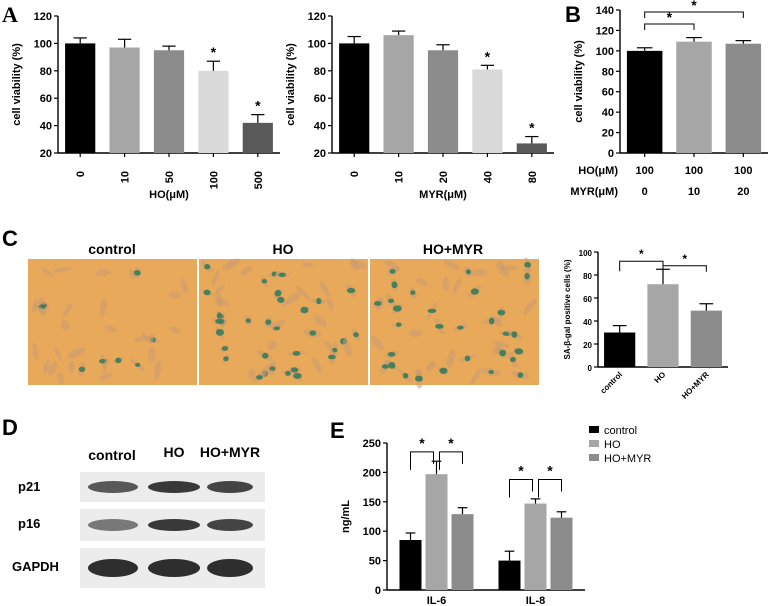 Image resolution: width=784 pixels, height=606 pixels. I want to click on legend-swatch, so click(594, 429).